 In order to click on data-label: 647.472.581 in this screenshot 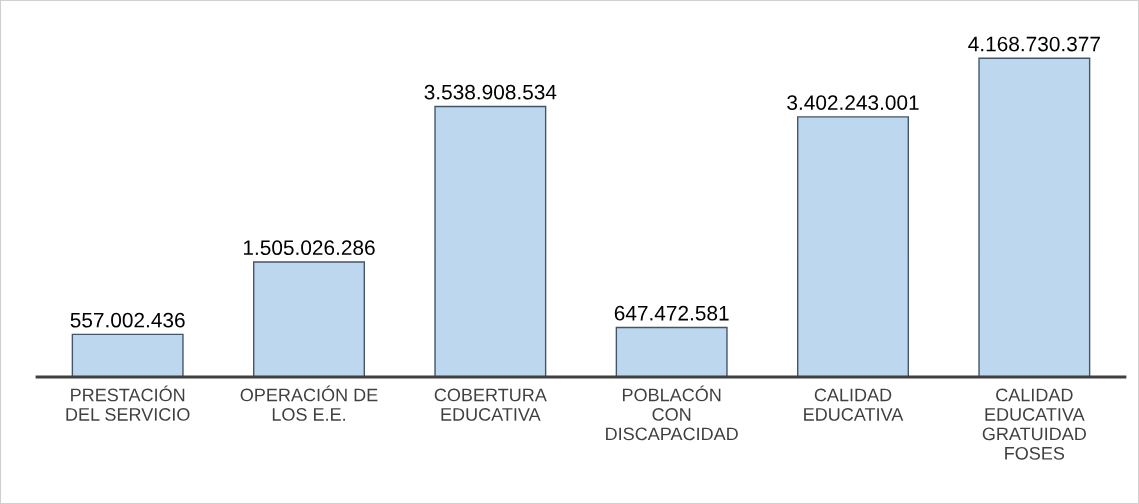, I will do `click(671, 313)`.